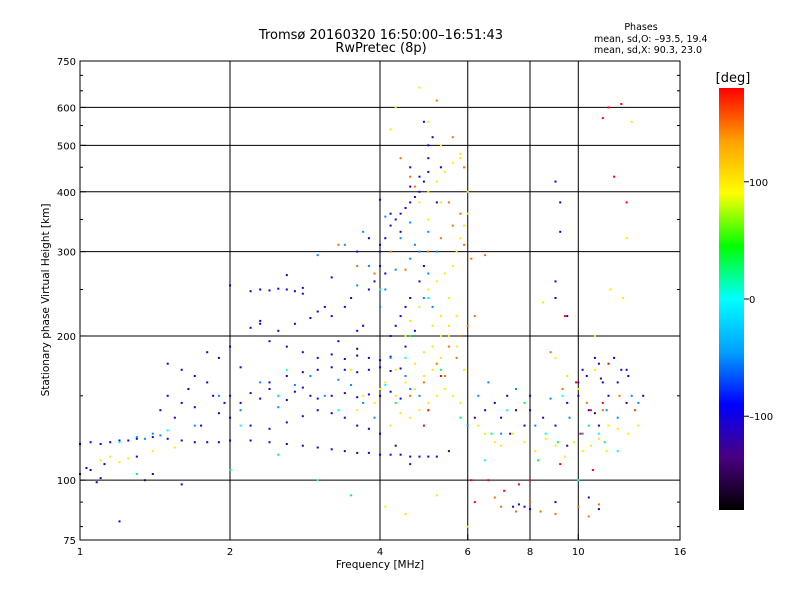 The image size is (800, 600). Describe the element at coordinates (680, 552) in the screenshot. I see `x-tick-label: 16` at that location.